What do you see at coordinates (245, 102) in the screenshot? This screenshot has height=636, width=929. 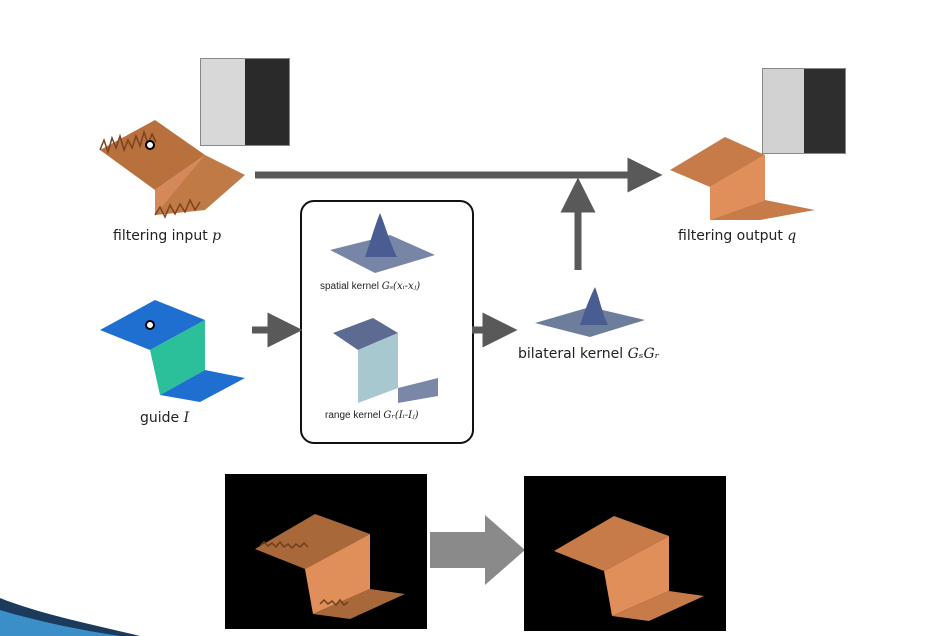 I see `filtering-input-thumbnail` at bounding box center [245, 102].